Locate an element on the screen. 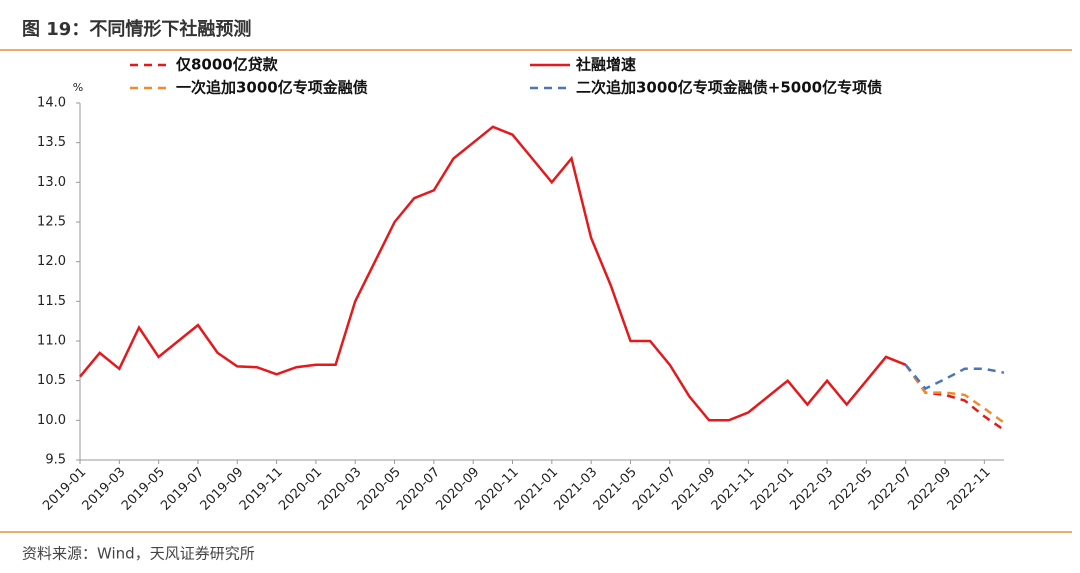 This screenshot has height=573, width=1080. y-tick-label: 9.5 is located at coordinates (55, 460).